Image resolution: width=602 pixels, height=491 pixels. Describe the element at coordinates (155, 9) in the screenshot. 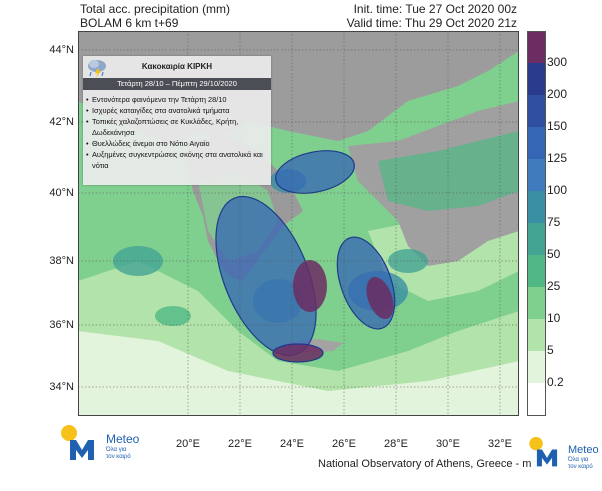

I see `map-title: Total acc. precipitation (mm)` at that location.